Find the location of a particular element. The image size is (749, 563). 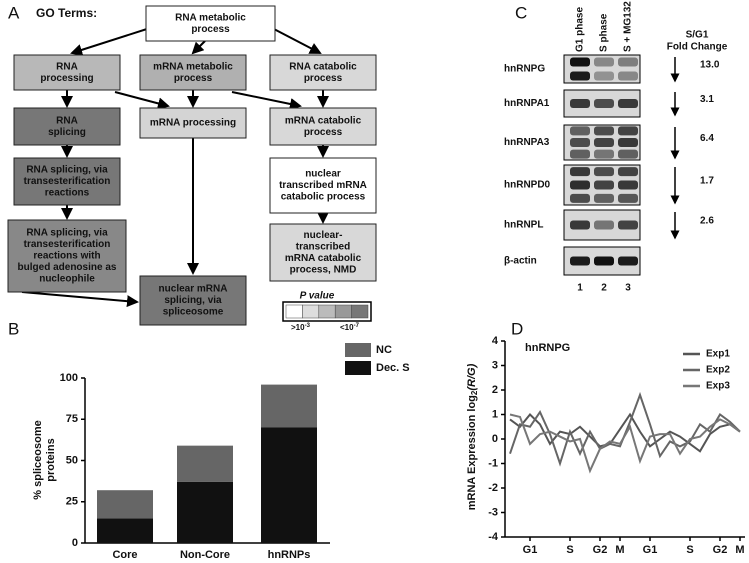

lane-number: 2 is located at coordinates (604, 288).